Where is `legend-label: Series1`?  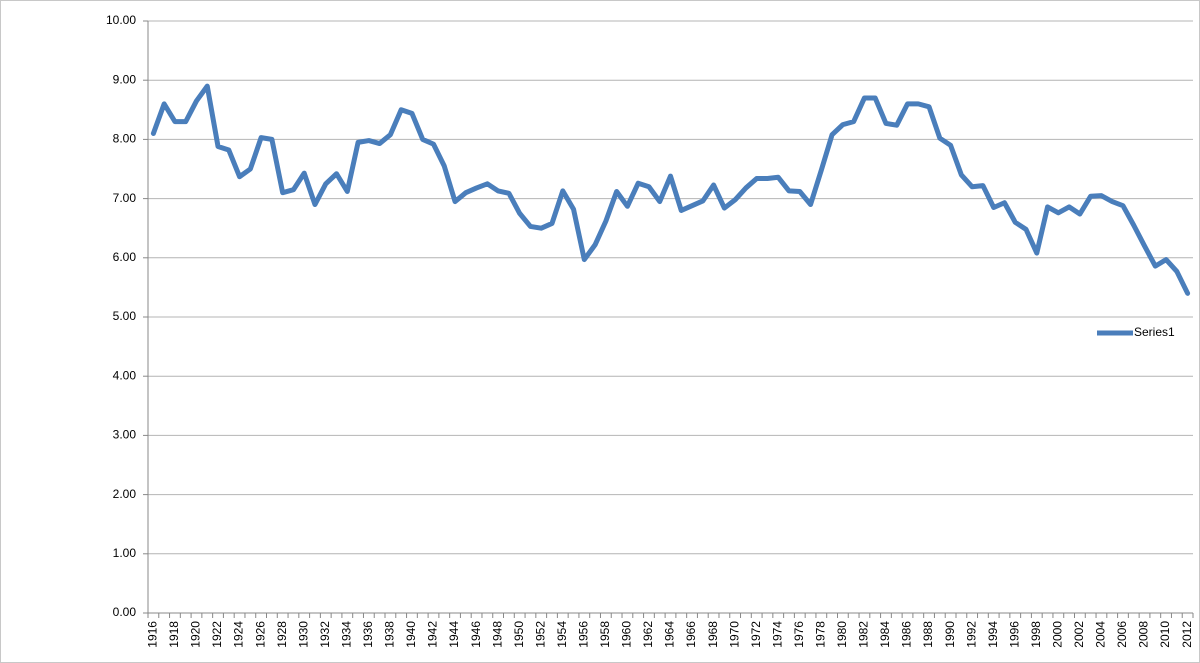
legend-label: Series1 is located at coordinates (1154, 332).